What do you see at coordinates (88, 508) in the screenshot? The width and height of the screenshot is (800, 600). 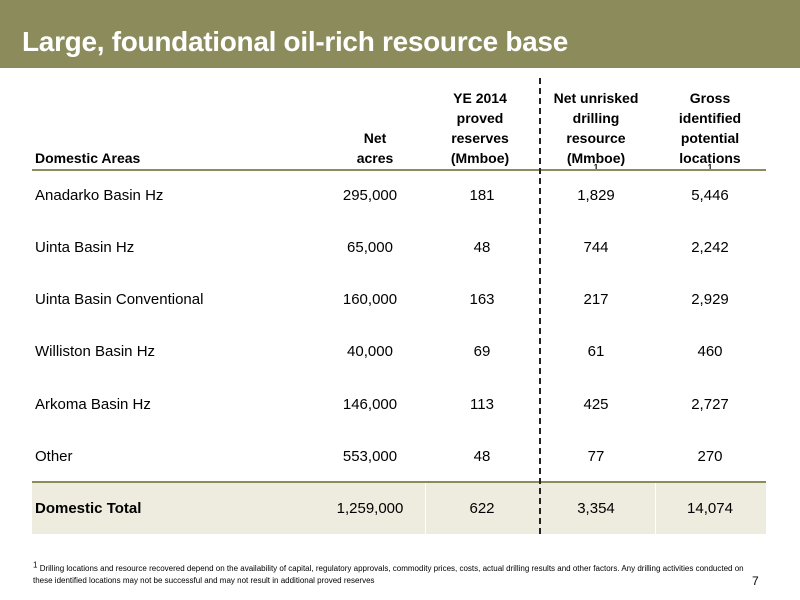 I see `total-label: Domestic Total` at bounding box center [88, 508].